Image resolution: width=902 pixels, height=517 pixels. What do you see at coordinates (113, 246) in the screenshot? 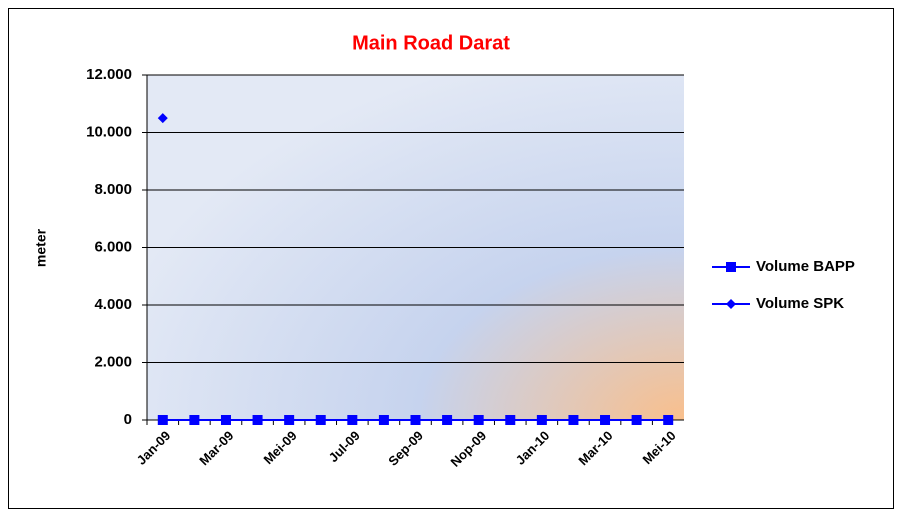
I see `y-tick-label: 6.000` at bounding box center [113, 246].